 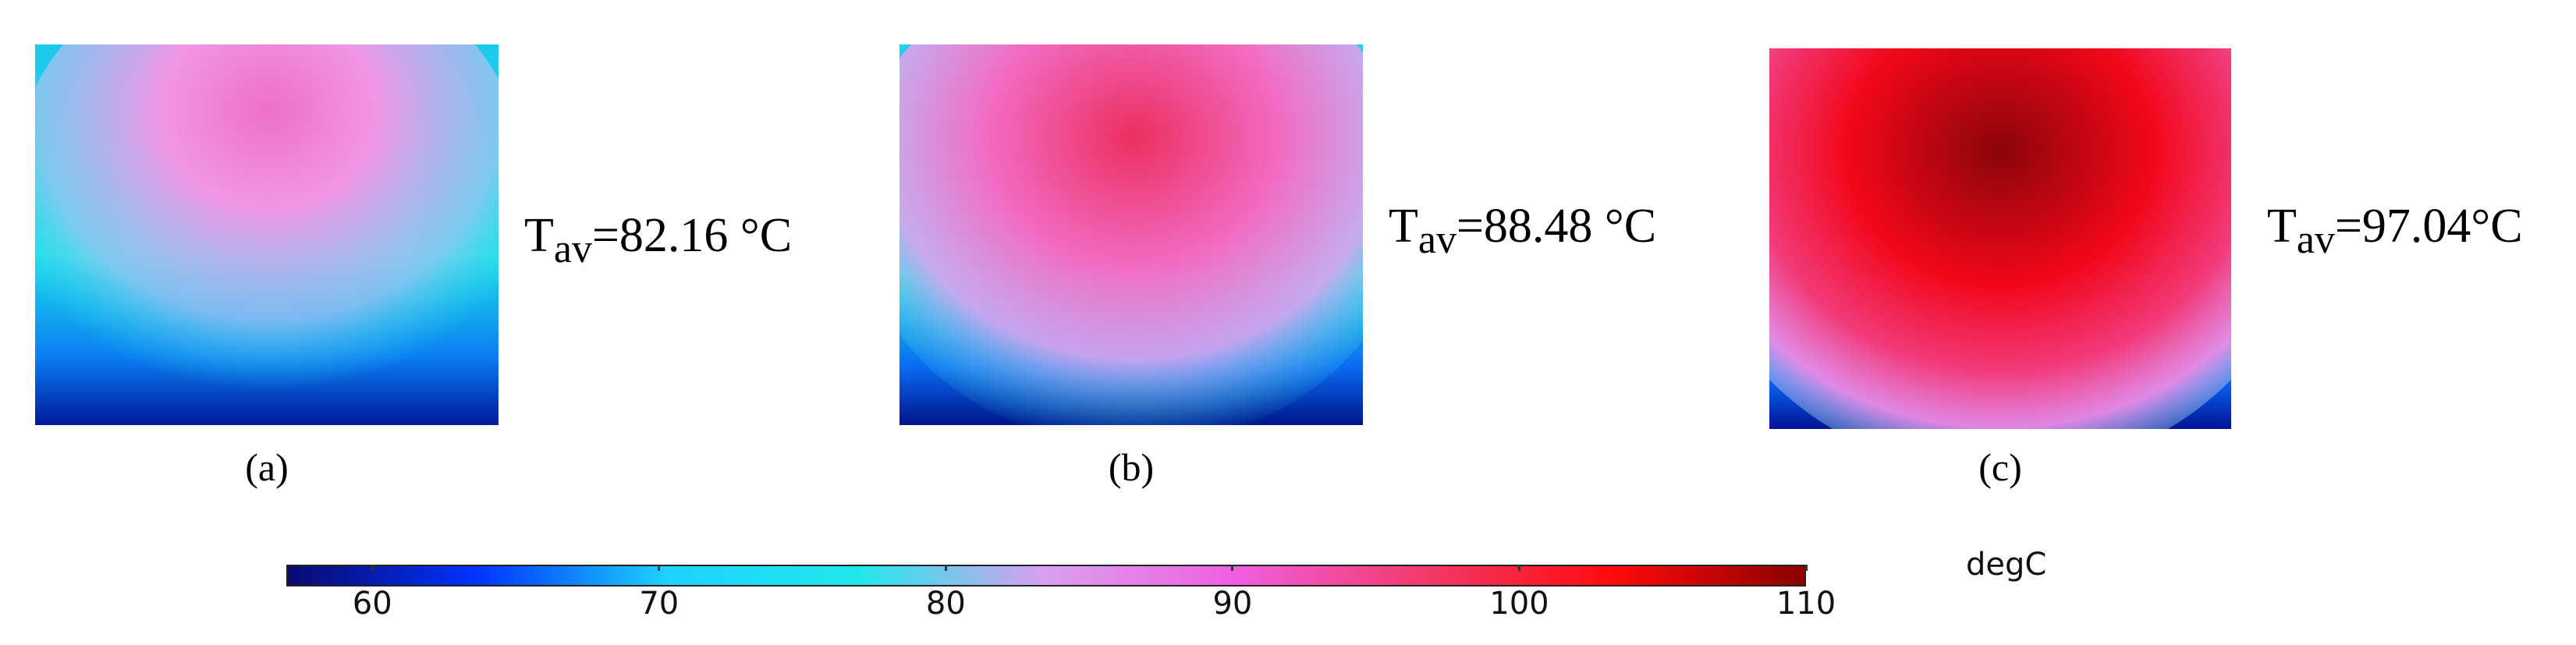 What do you see at coordinates (659, 604) in the screenshot?
I see `colorbar-tick-label: 70` at bounding box center [659, 604].